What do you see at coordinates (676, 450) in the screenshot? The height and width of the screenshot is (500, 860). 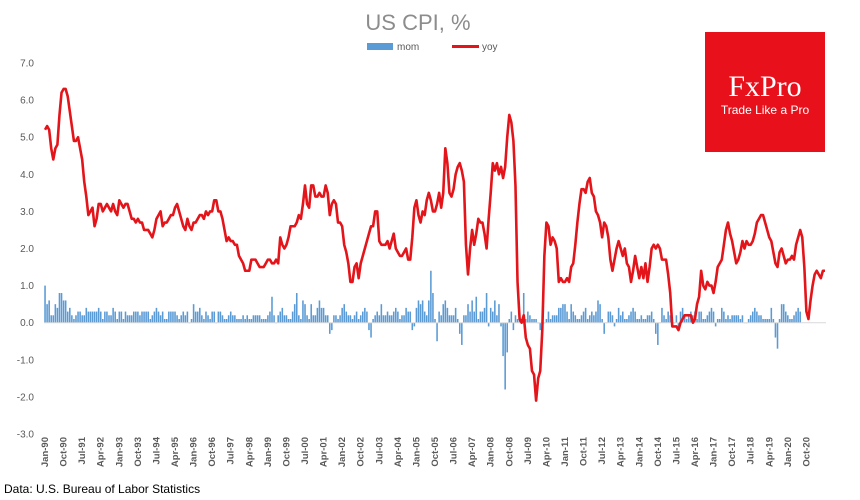 I see `x-tick-label: Jul-15` at bounding box center [676, 450].